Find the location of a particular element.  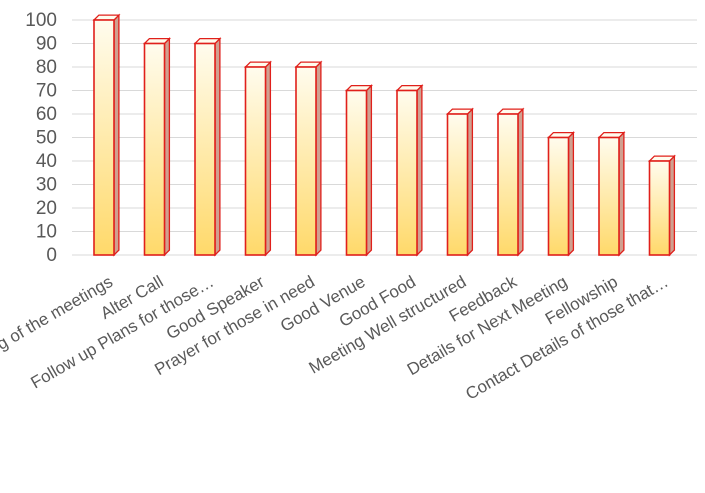

y-tick-label: 30 is located at coordinates (46, 185).